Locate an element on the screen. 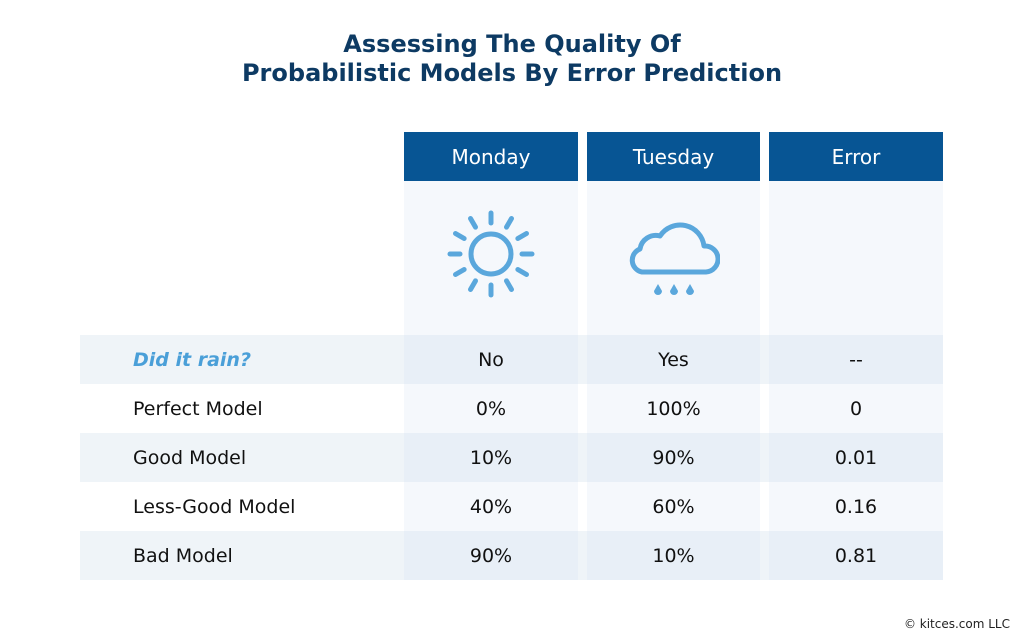 This screenshot has width=1024, height=643. title-line-1: Assessing The Quality Of is located at coordinates (512, 44).